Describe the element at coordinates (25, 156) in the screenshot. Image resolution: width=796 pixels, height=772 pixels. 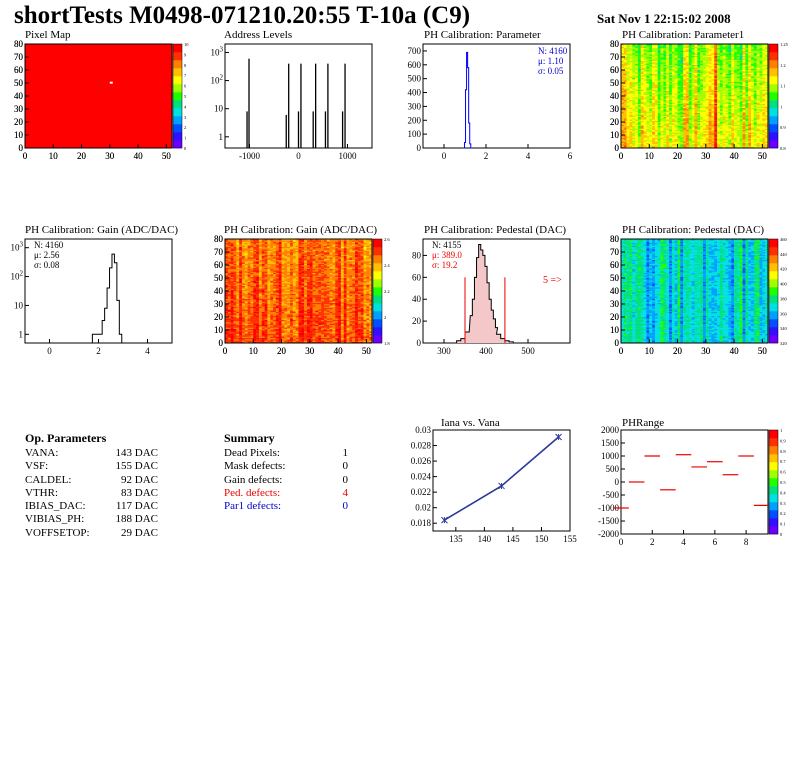
I see `x-tick-label: 0` at that location.